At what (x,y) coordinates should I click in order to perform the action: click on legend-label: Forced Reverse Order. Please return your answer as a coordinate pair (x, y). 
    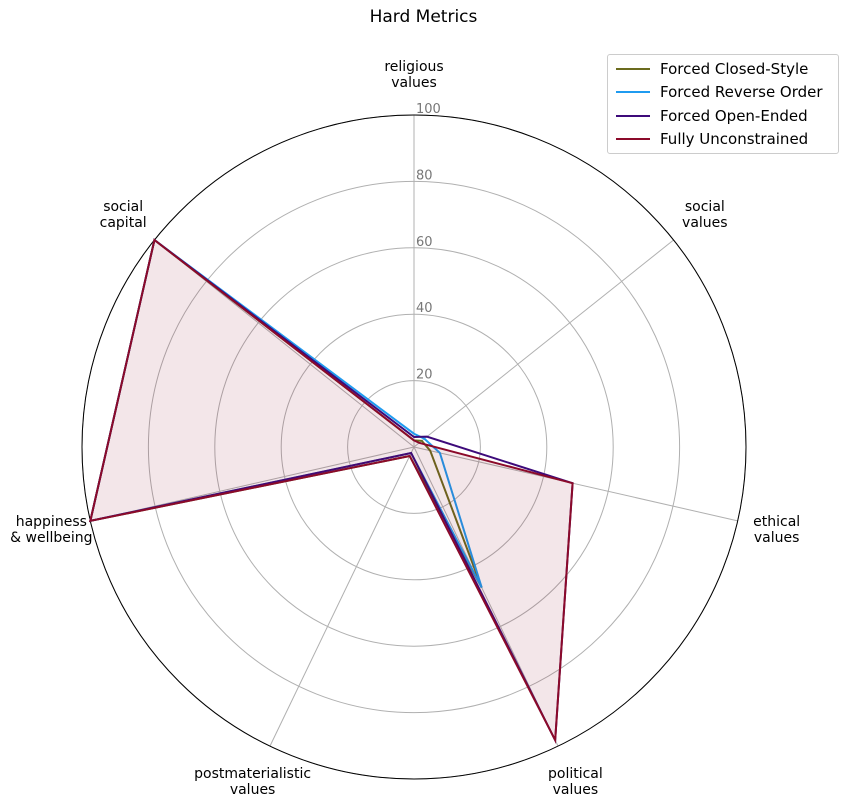
    Looking at the image, I should click on (741, 92).